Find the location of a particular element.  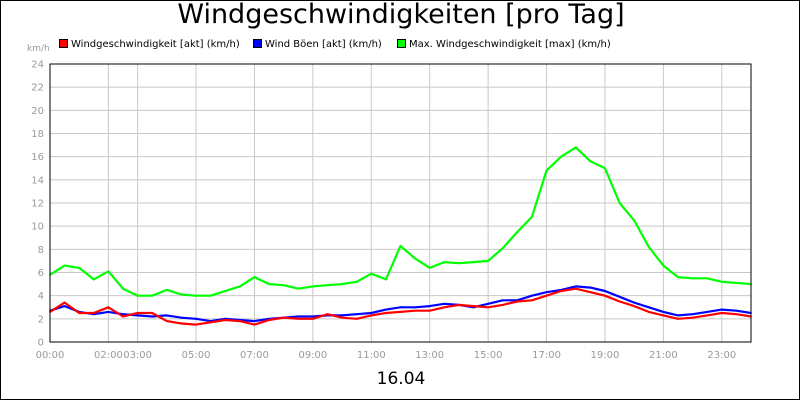

y-tick-label-5: 10 is located at coordinates (37, 227).